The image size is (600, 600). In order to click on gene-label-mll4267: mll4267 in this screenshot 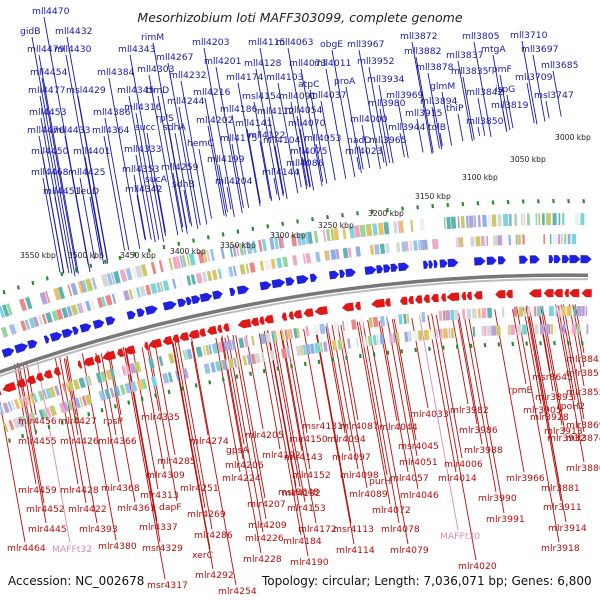, I will do `click(175, 57)`.